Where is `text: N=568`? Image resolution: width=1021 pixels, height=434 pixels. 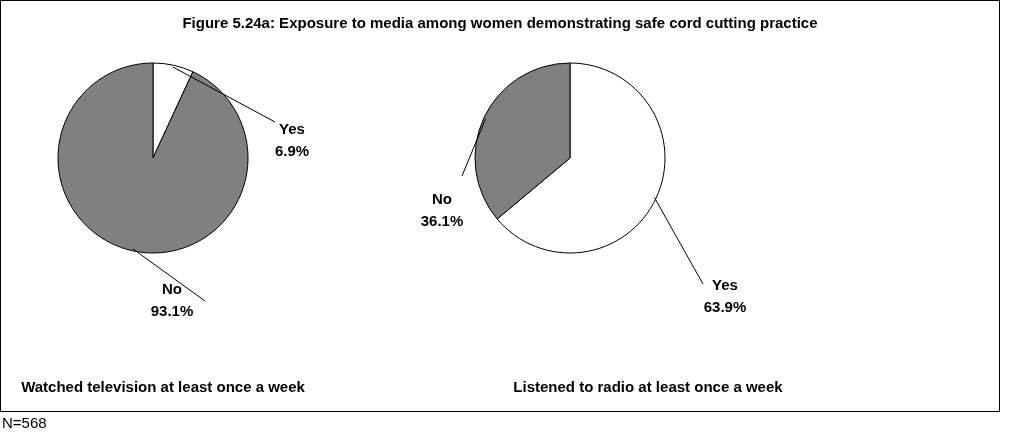
text: N=568 is located at coordinates (24, 422).